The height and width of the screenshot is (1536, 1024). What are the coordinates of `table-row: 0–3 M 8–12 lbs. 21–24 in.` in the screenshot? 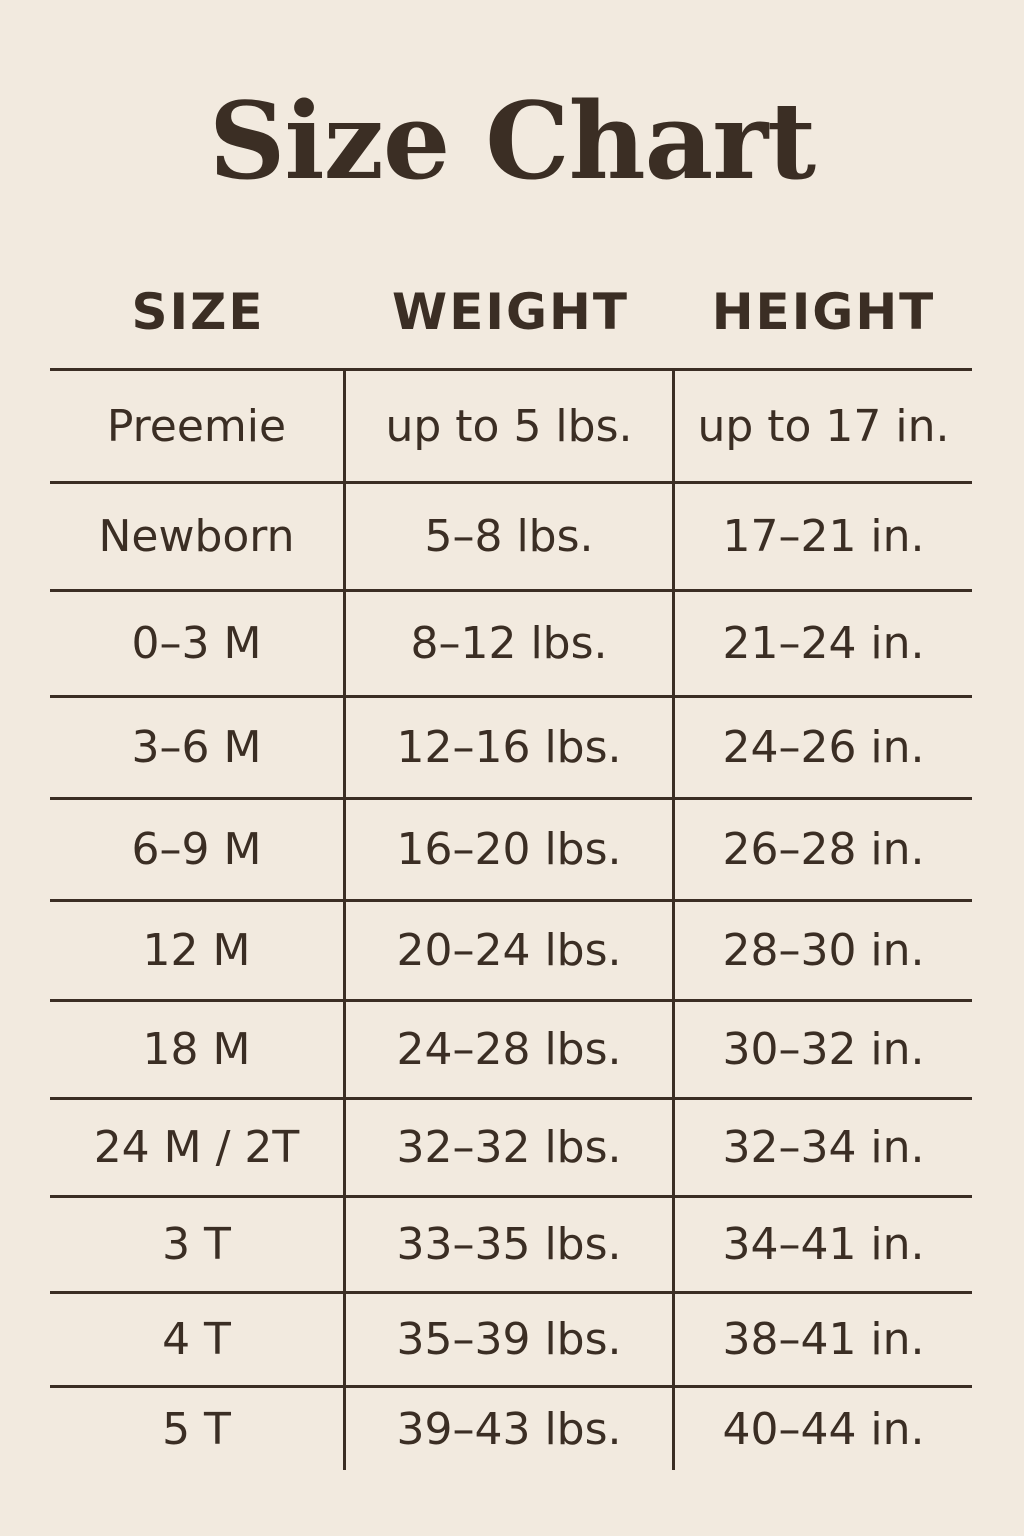 It's located at (511, 642).